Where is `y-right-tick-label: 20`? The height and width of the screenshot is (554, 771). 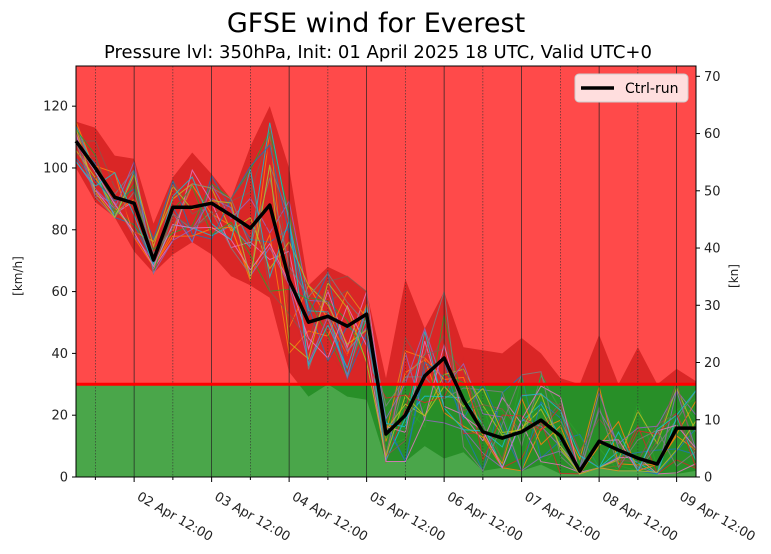
y-right-tick-label: 20 is located at coordinates (712, 363).